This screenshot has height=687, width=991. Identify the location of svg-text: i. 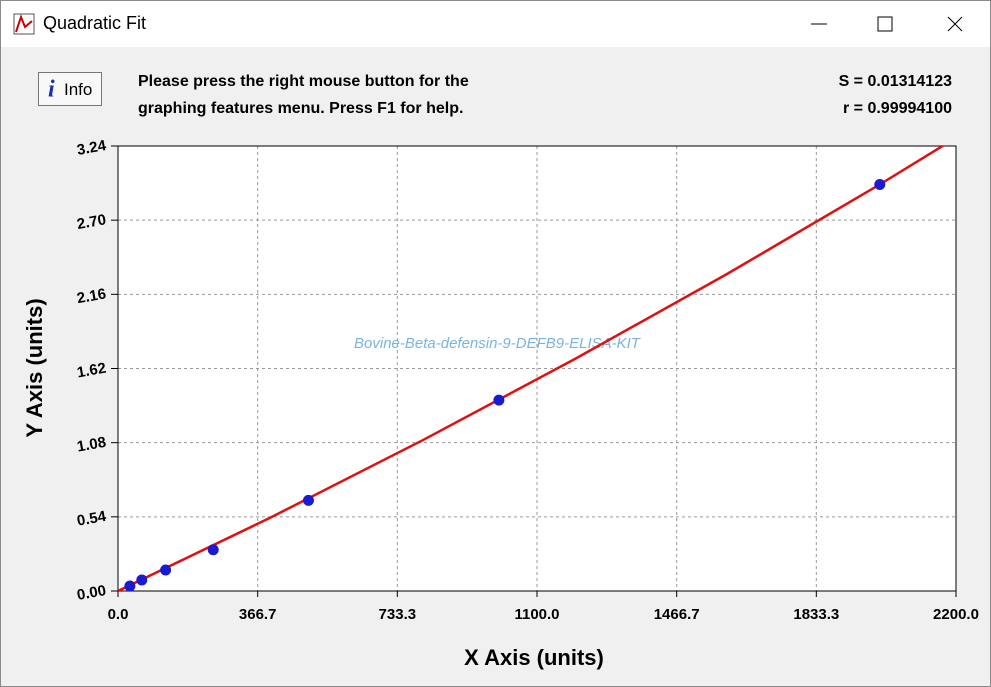
(51, 90).